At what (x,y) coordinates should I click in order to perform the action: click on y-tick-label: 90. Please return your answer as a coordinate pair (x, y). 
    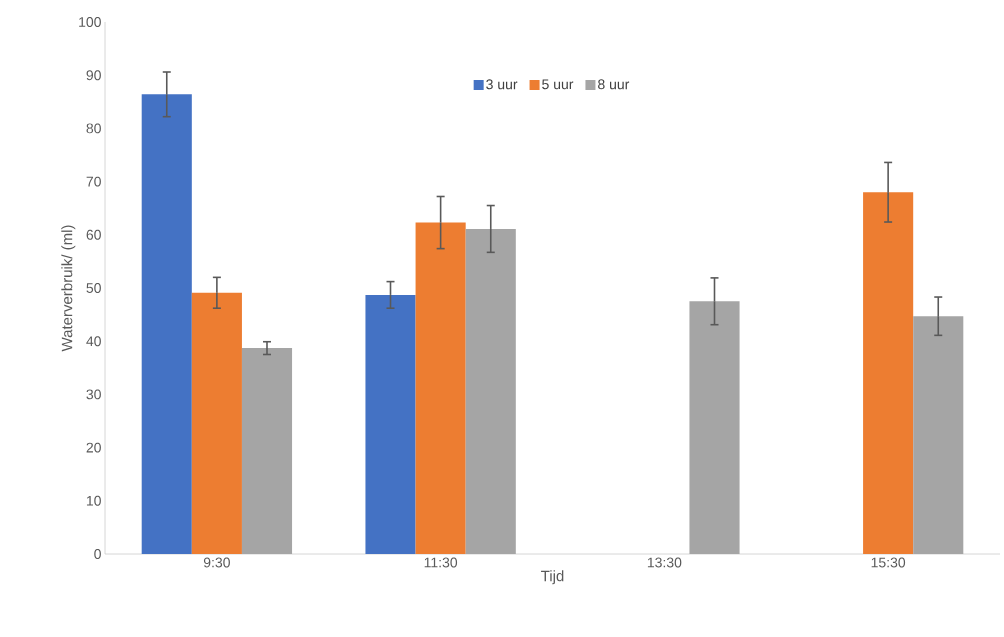
    Looking at the image, I should click on (93, 75).